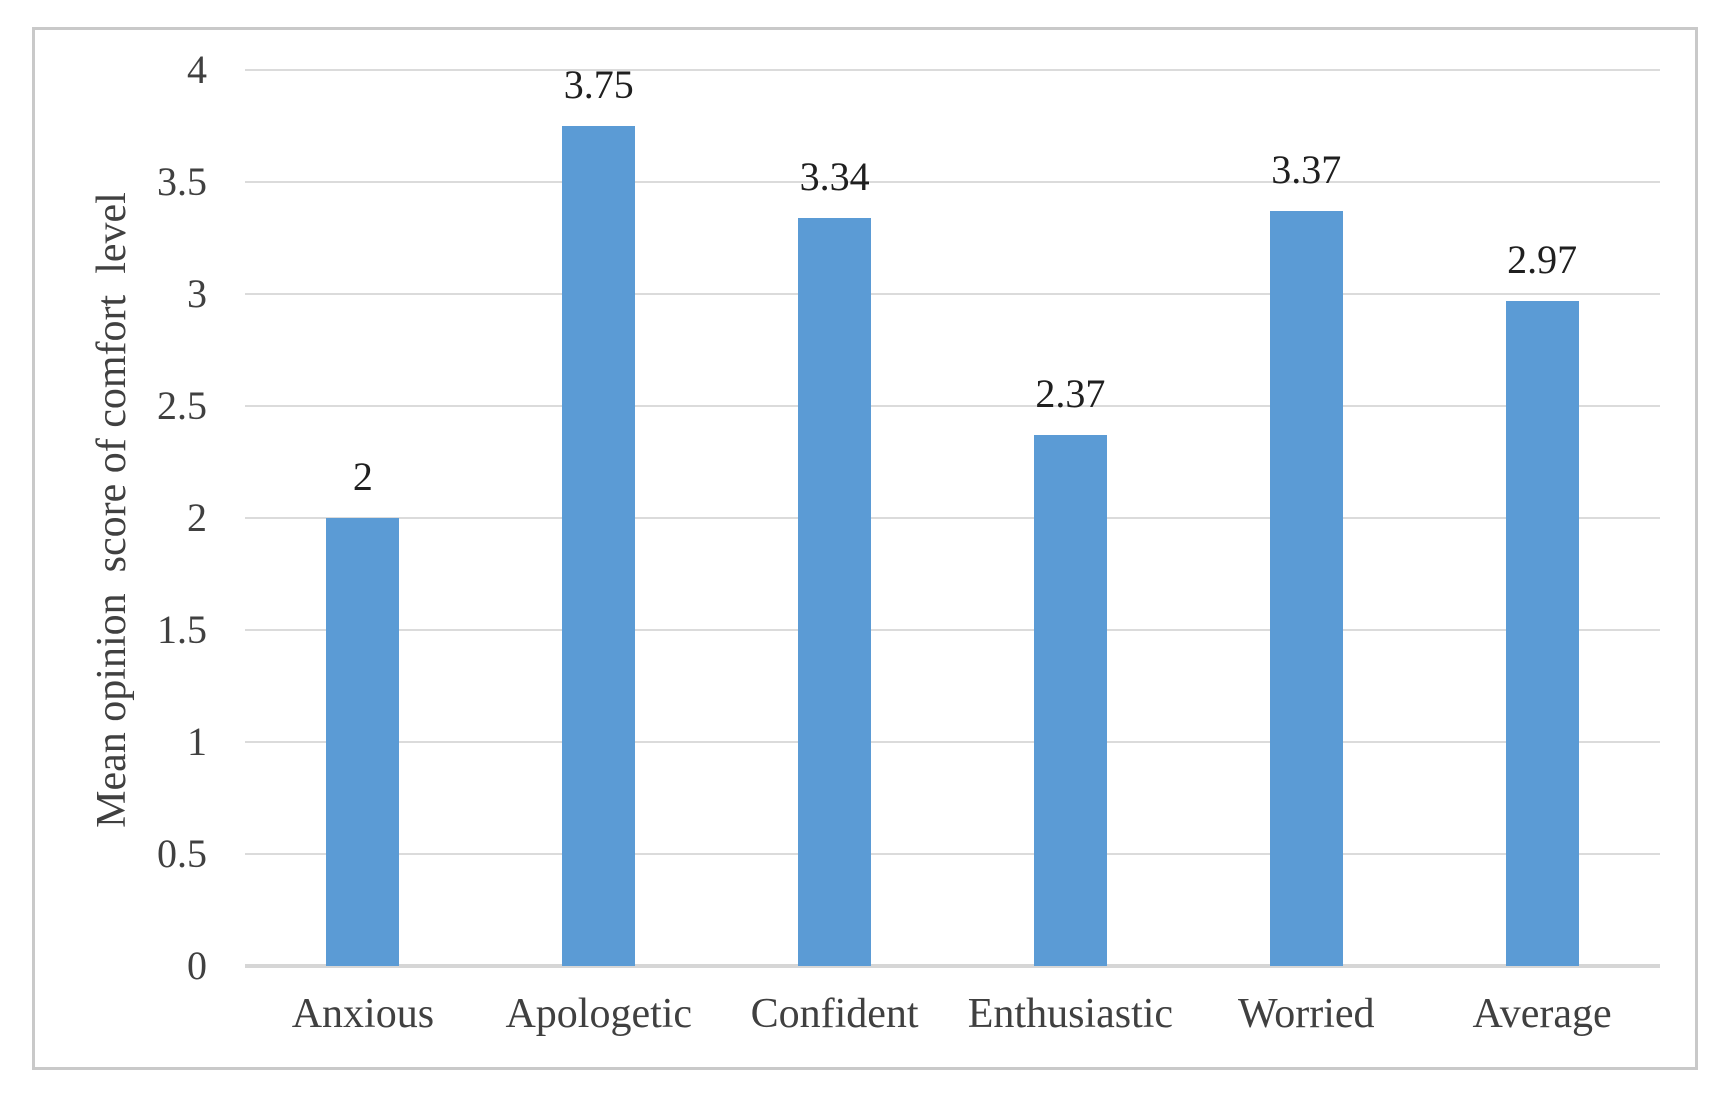 This screenshot has width=1724, height=1113. Describe the element at coordinates (197, 69) in the screenshot. I see `y-axis-tick-label: 4` at that location.